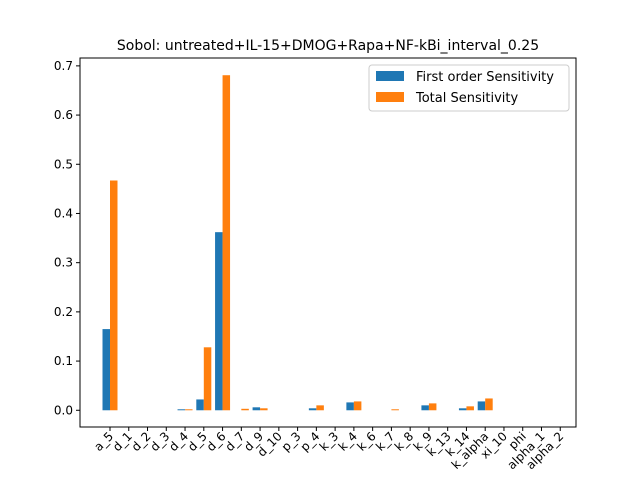 The width and height of the screenshot is (640, 484). Describe the element at coordinates (489, 404) in the screenshot. I see `bar-total-k_alpha` at that location.